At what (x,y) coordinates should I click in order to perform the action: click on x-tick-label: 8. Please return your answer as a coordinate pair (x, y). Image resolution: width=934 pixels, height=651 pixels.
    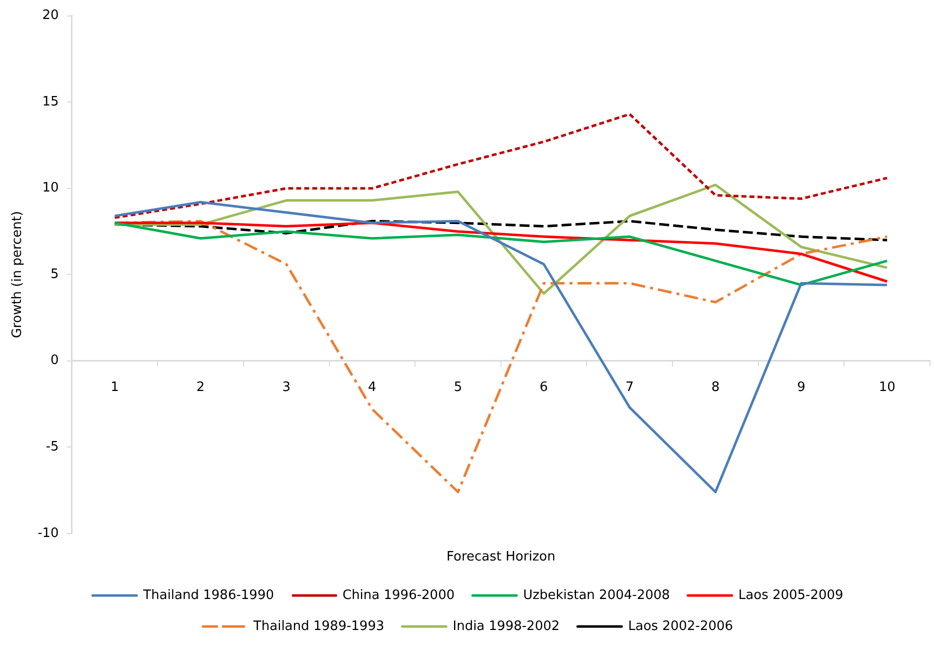
    Looking at the image, I should click on (715, 388).